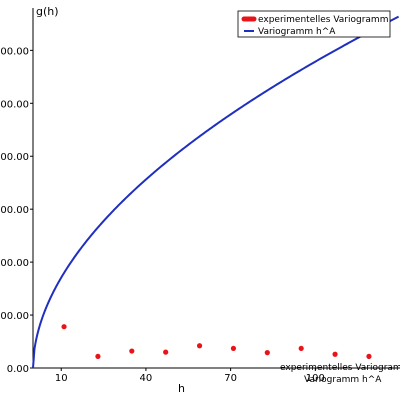 This screenshot has width=400, height=400. What do you see at coordinates (216, 341) in the screenshot?
I see `experimental-points` at bounding box center [216, 341].